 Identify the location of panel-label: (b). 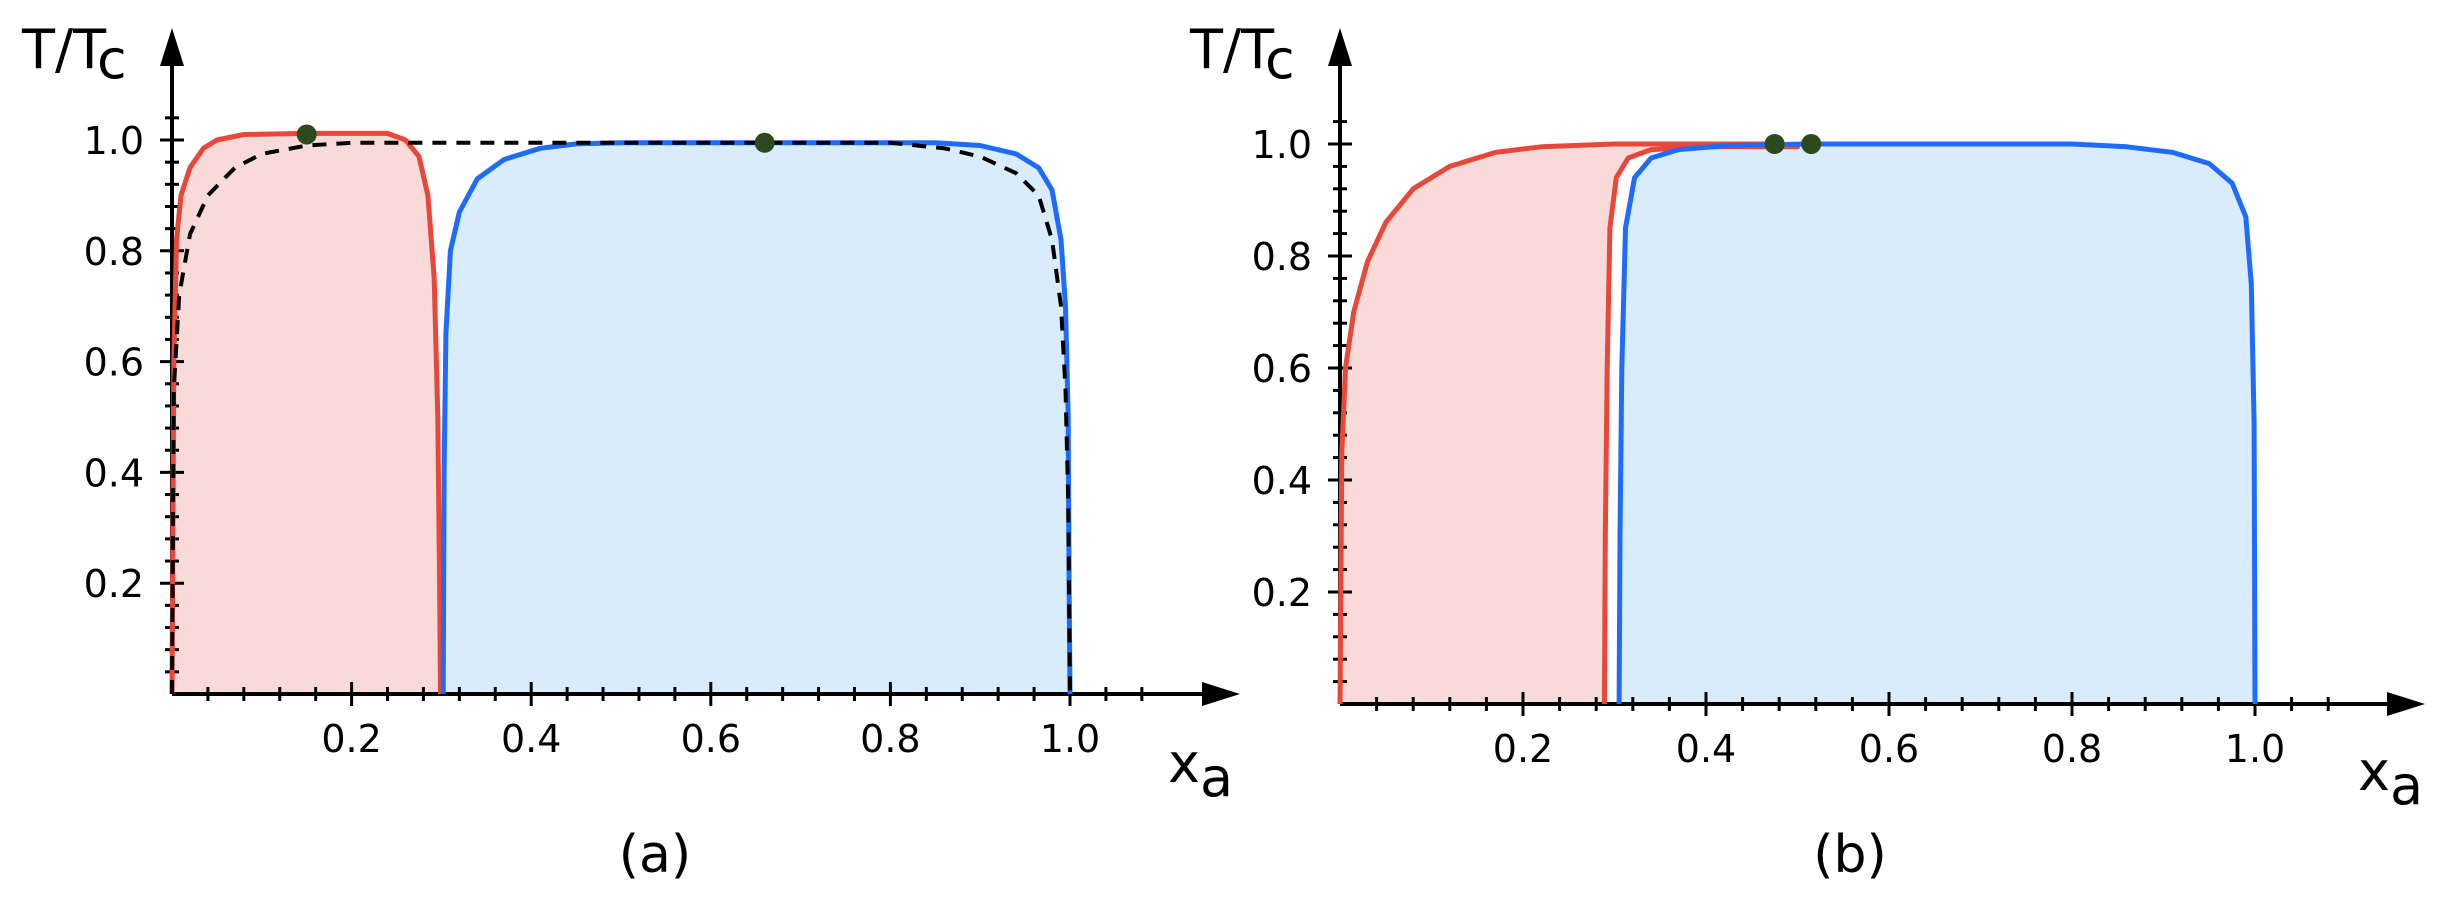
(1850, 855).